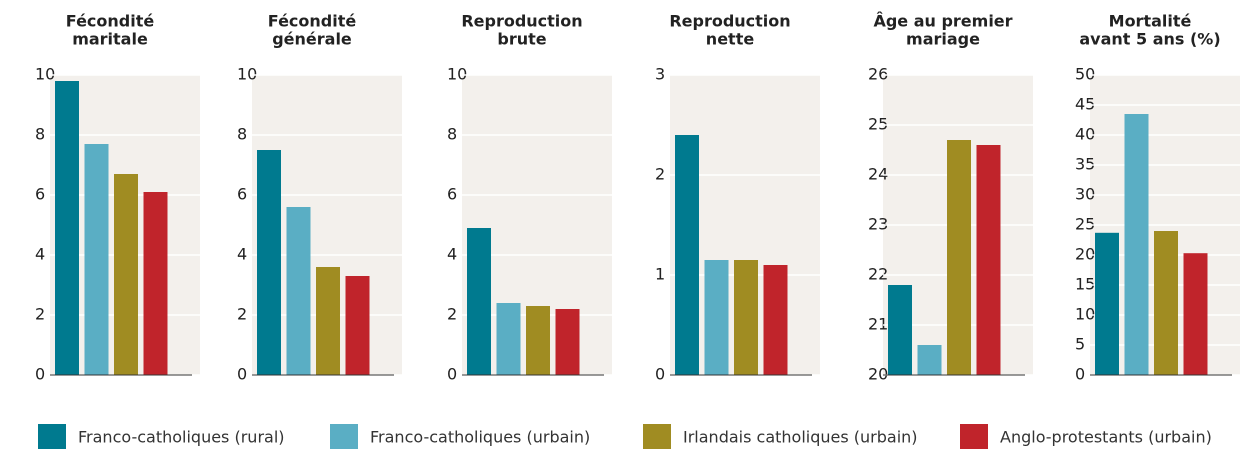  What do you see at coordinates (521, 39) in the screenshot?
I see `chart-title: brute` at bounding box center [521, 39].